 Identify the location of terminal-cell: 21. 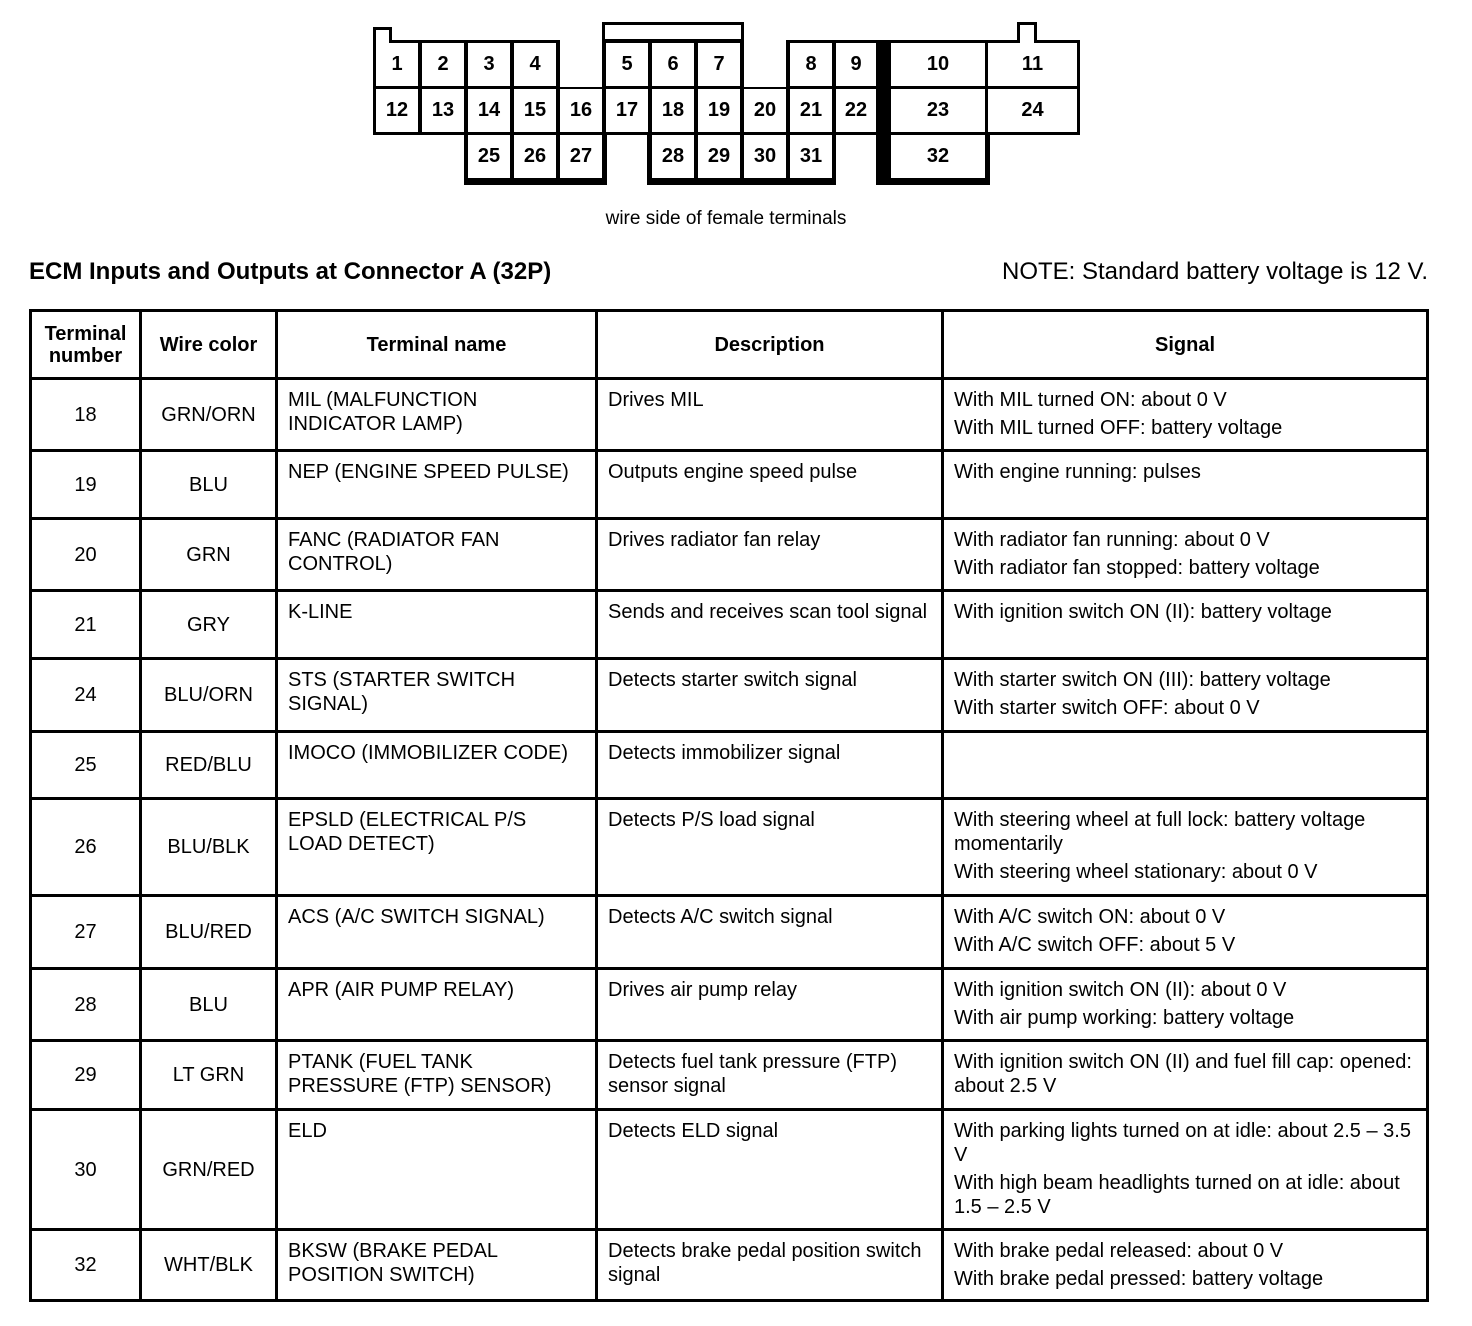
(811, 110).